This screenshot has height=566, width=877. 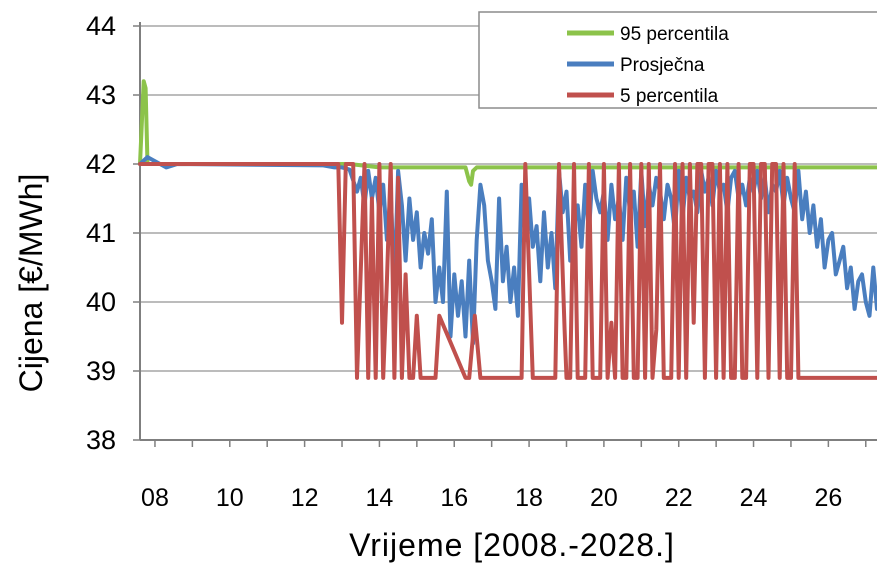 I want to click on legend-label: Prosječna, so click(x=662, y=65).